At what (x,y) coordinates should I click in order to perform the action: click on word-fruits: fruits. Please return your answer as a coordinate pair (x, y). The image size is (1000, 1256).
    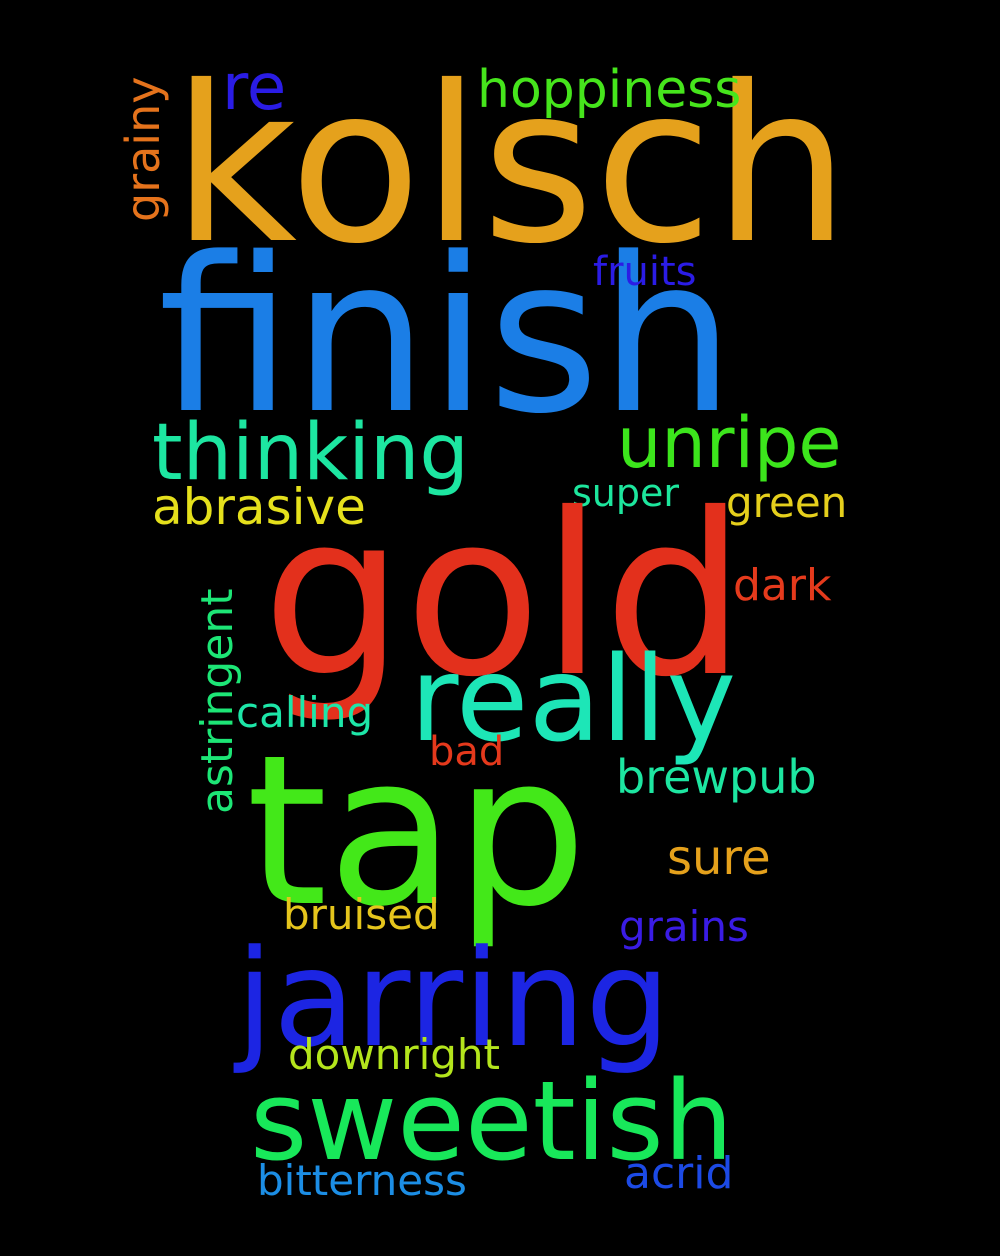
    Looking at the image, I should click on (645, 272).